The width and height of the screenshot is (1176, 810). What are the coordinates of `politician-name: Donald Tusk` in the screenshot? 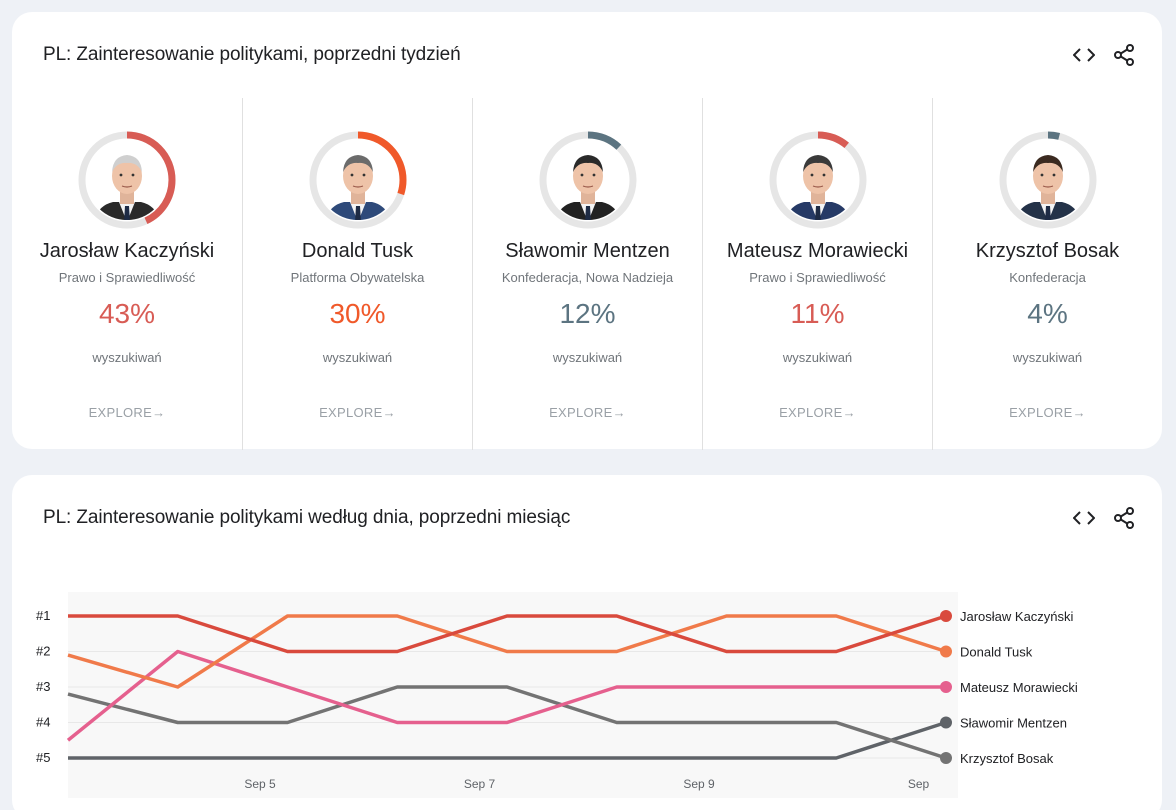 It's located at (357, 251).